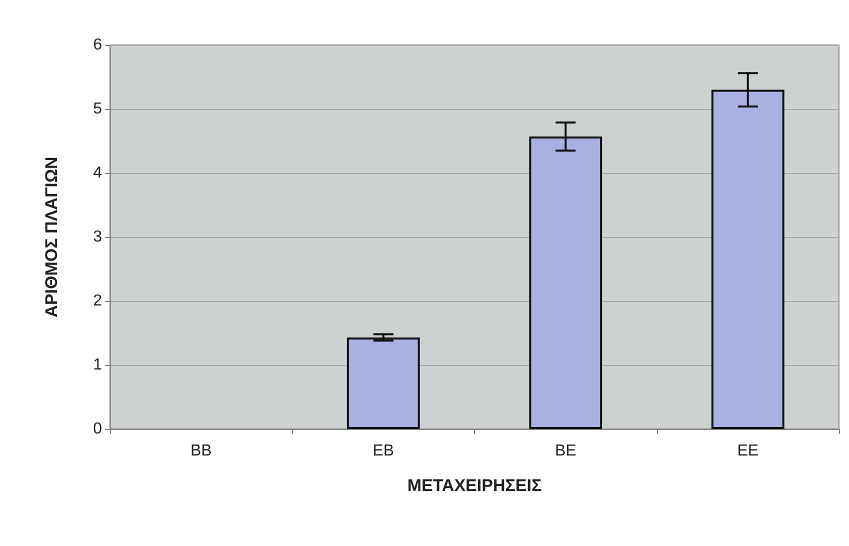 The image size is (849, 546). Describe the element at coordinates (97, 429) in the screenshot. I see `y-tick-label: 0` at that location.